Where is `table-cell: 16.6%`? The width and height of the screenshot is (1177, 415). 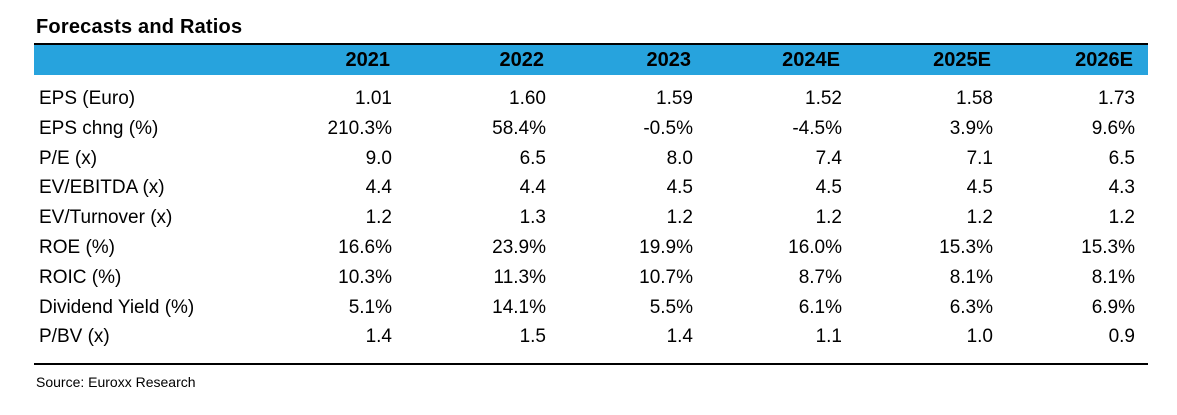
table-cell: 16.6% is located at coordinates (365, 247).